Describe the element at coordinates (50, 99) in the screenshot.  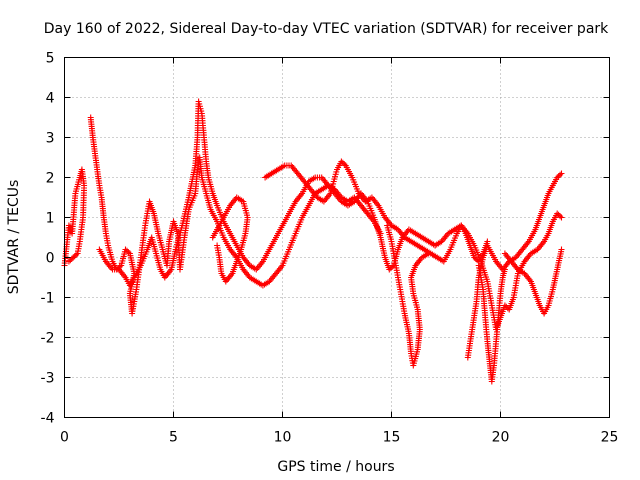
I see `y-tick-label: 4` at that location.